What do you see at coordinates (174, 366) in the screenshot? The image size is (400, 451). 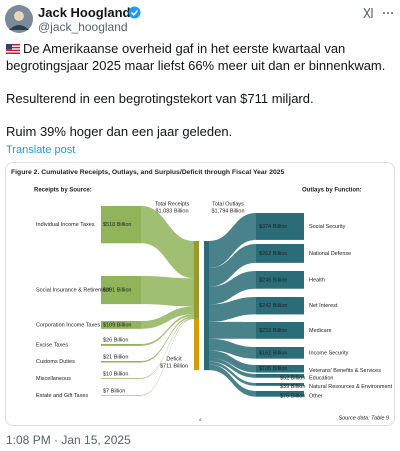 I see `deficit-value: $711 Billion` at bounding box center [174, 366].